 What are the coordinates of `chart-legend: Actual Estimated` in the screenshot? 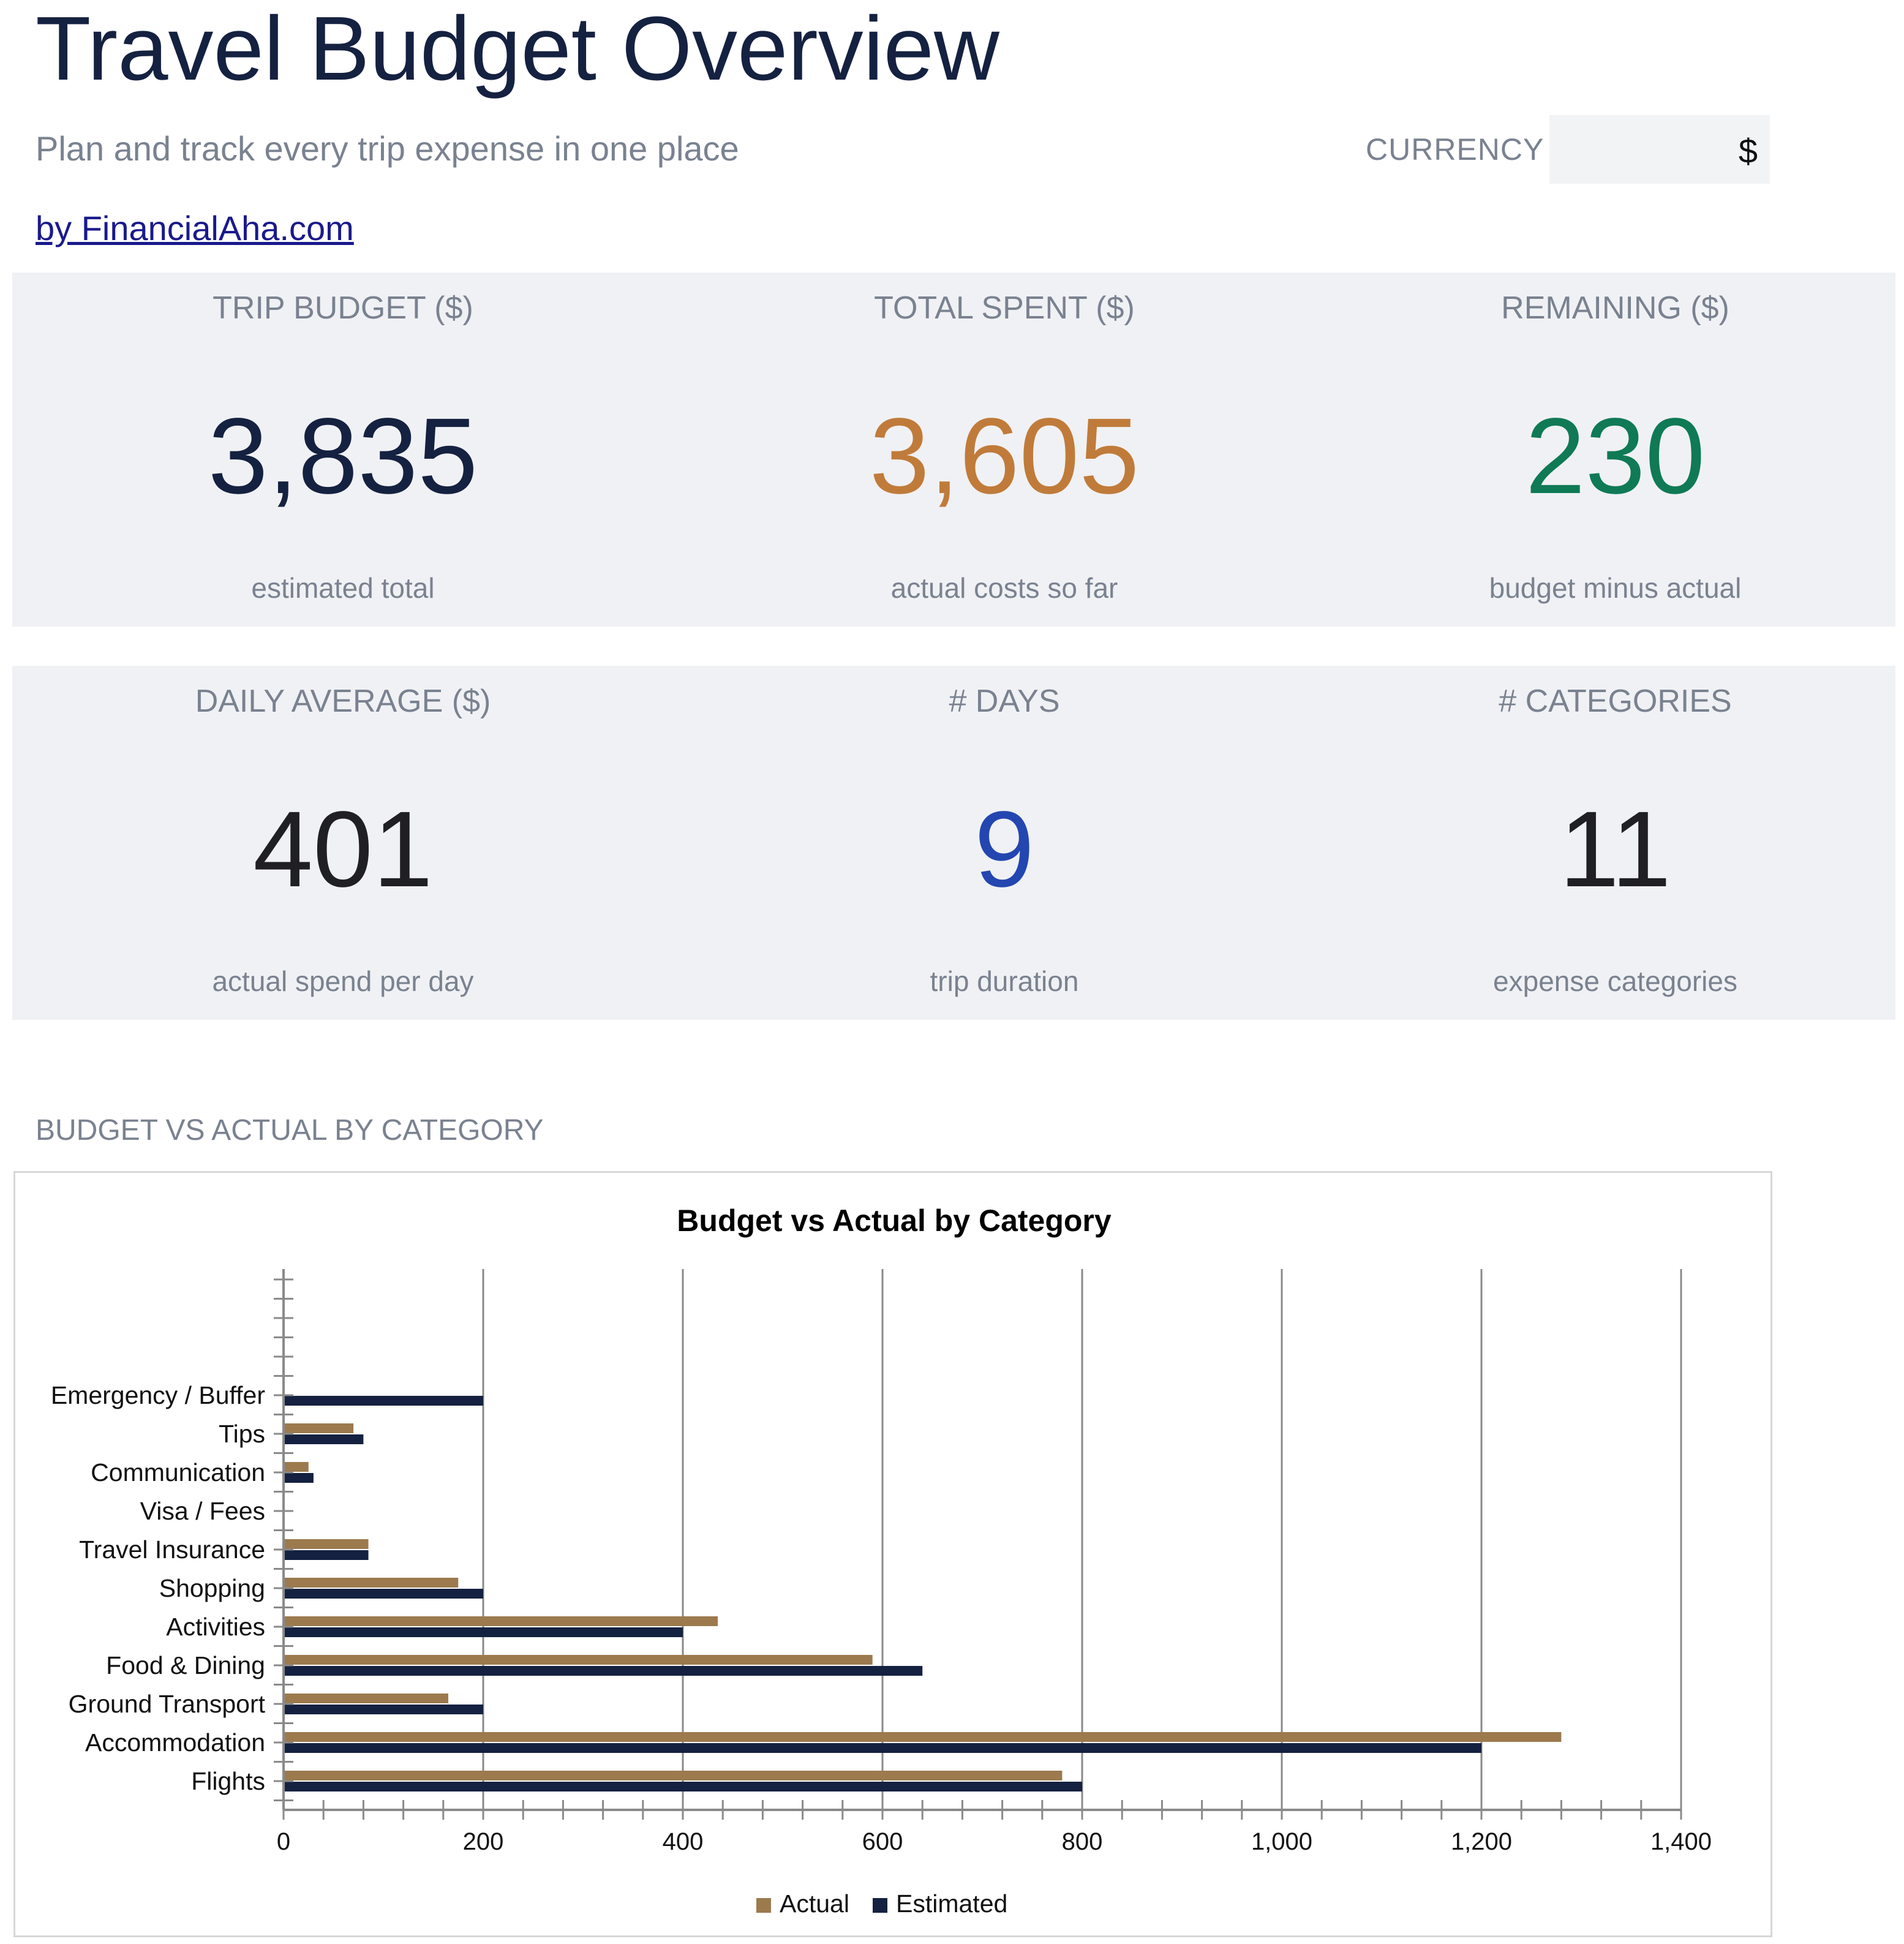 It's located at (881, 1903).